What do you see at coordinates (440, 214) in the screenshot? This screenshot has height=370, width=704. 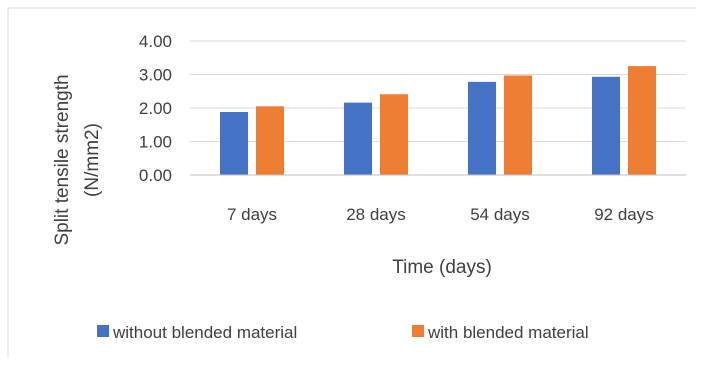 I see `x-axis-ticks: 7 days 28 days 54 days 92 days` at bounding box center [440, 214].